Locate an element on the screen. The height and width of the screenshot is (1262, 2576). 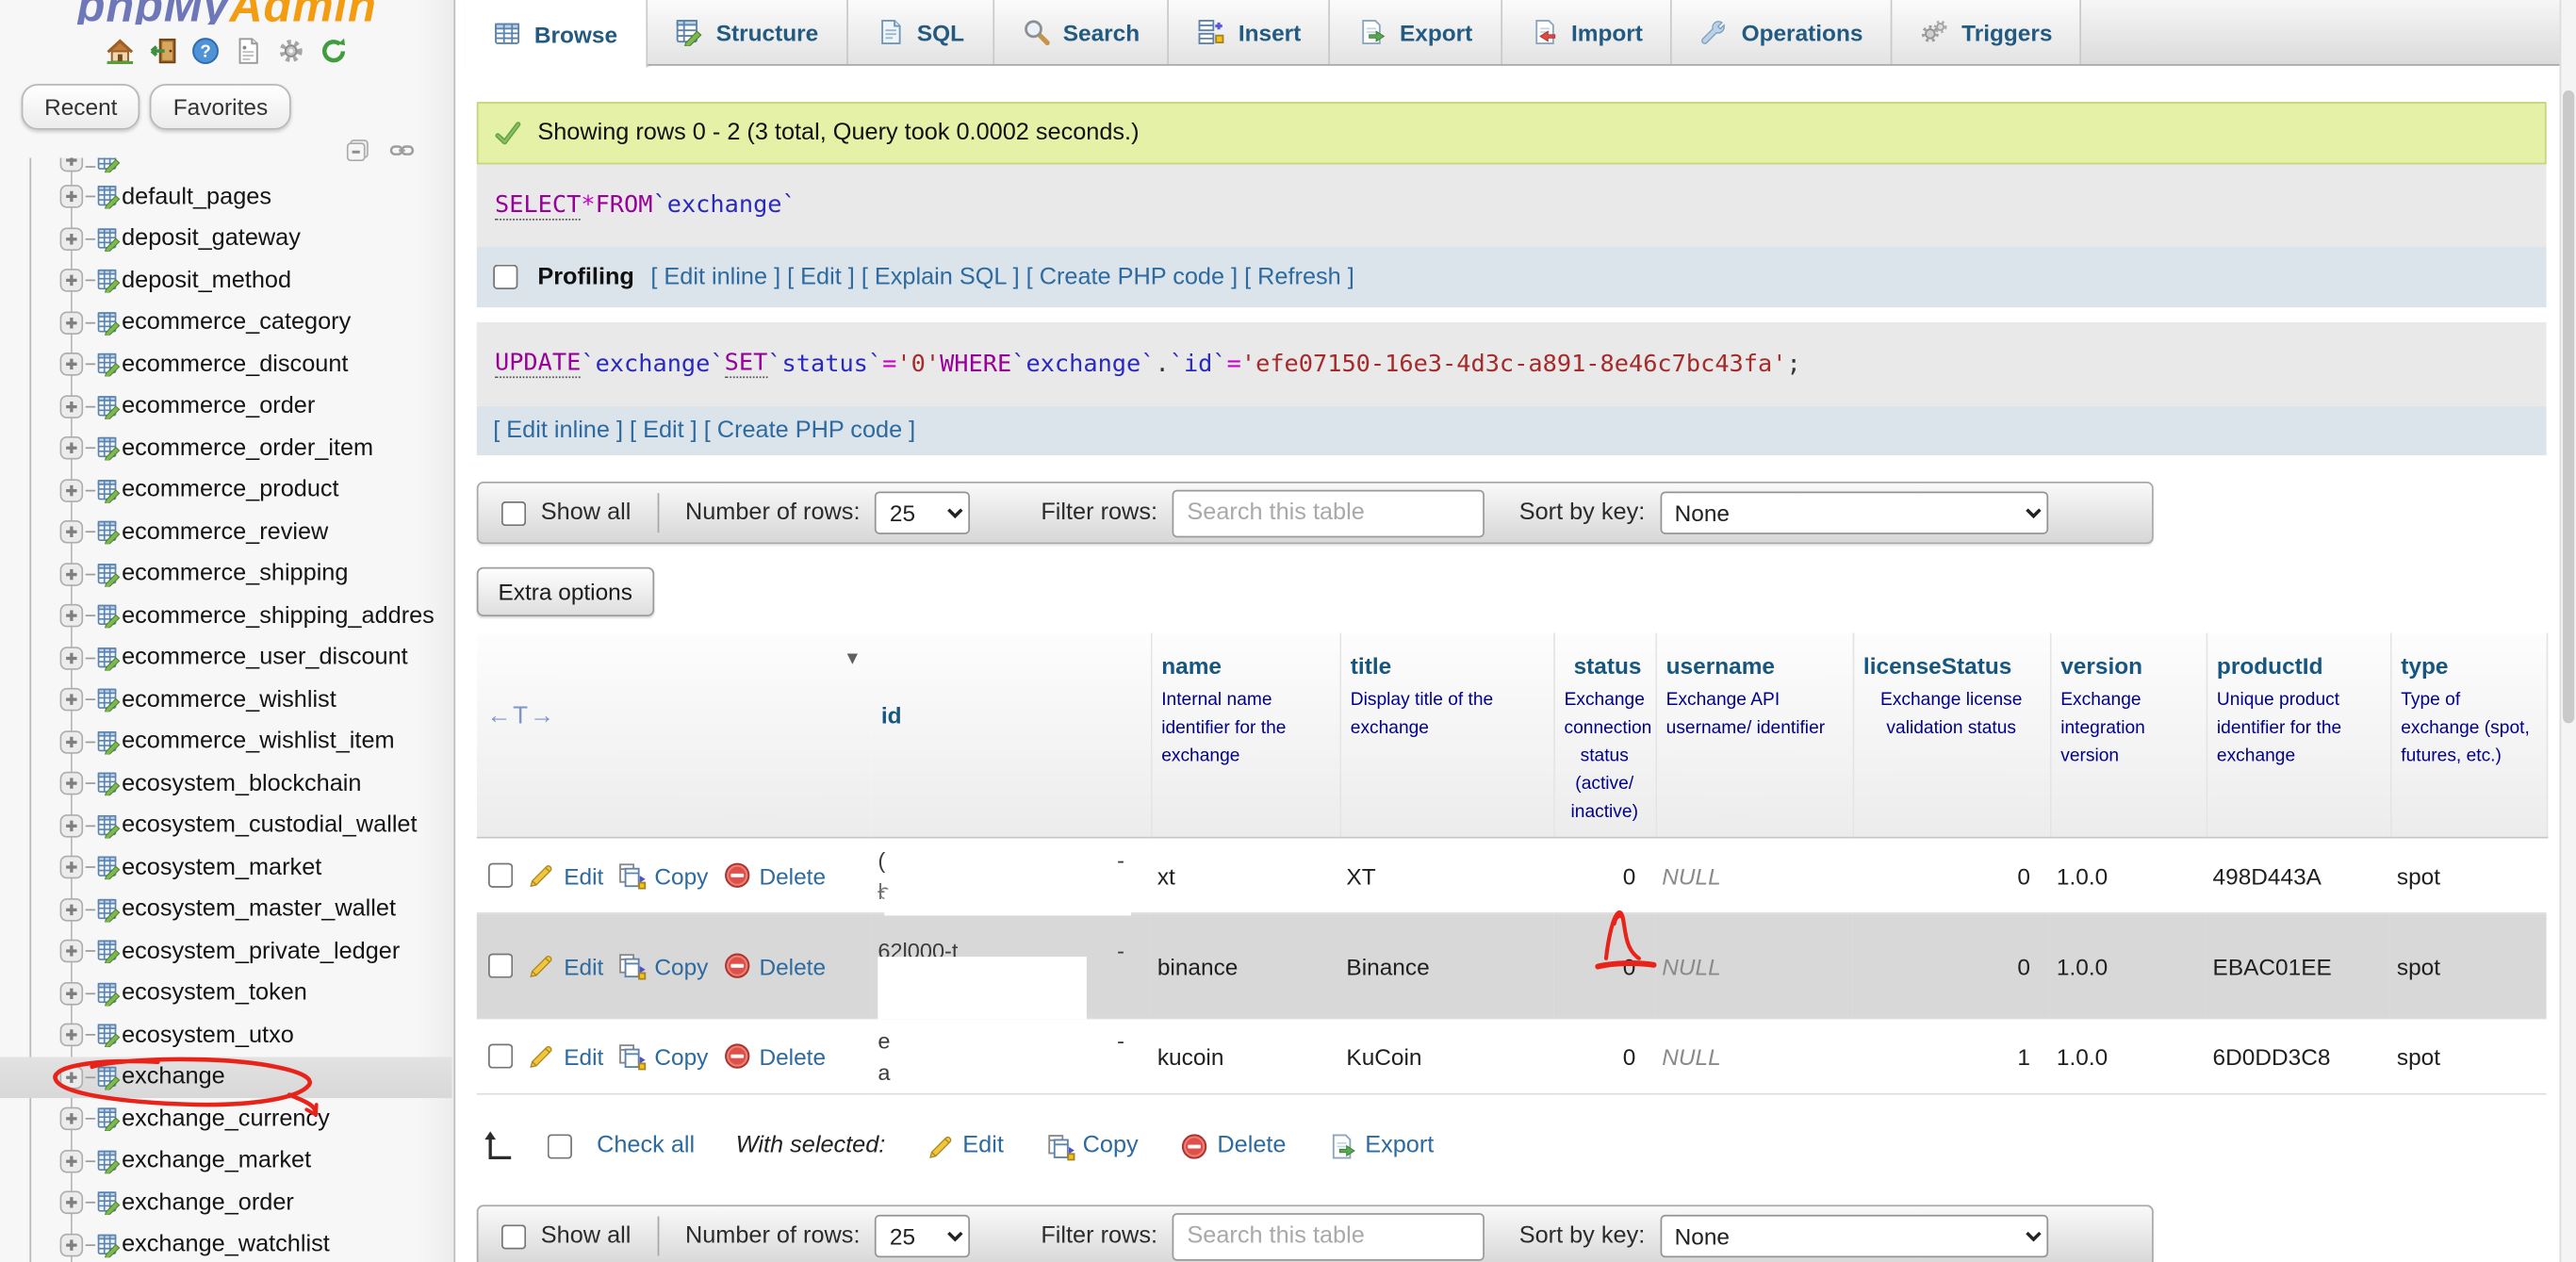
tab-search: Search is located at coordinates (1081, 32).